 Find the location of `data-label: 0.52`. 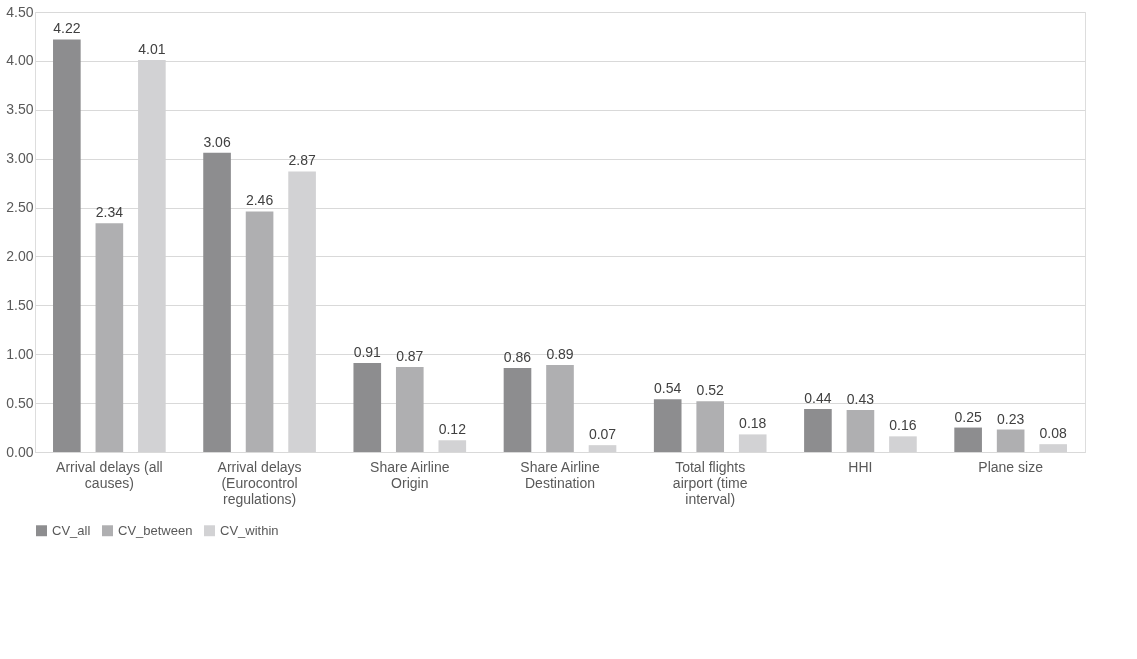

data-label: 0.52 is located at coordinates (710, 390).